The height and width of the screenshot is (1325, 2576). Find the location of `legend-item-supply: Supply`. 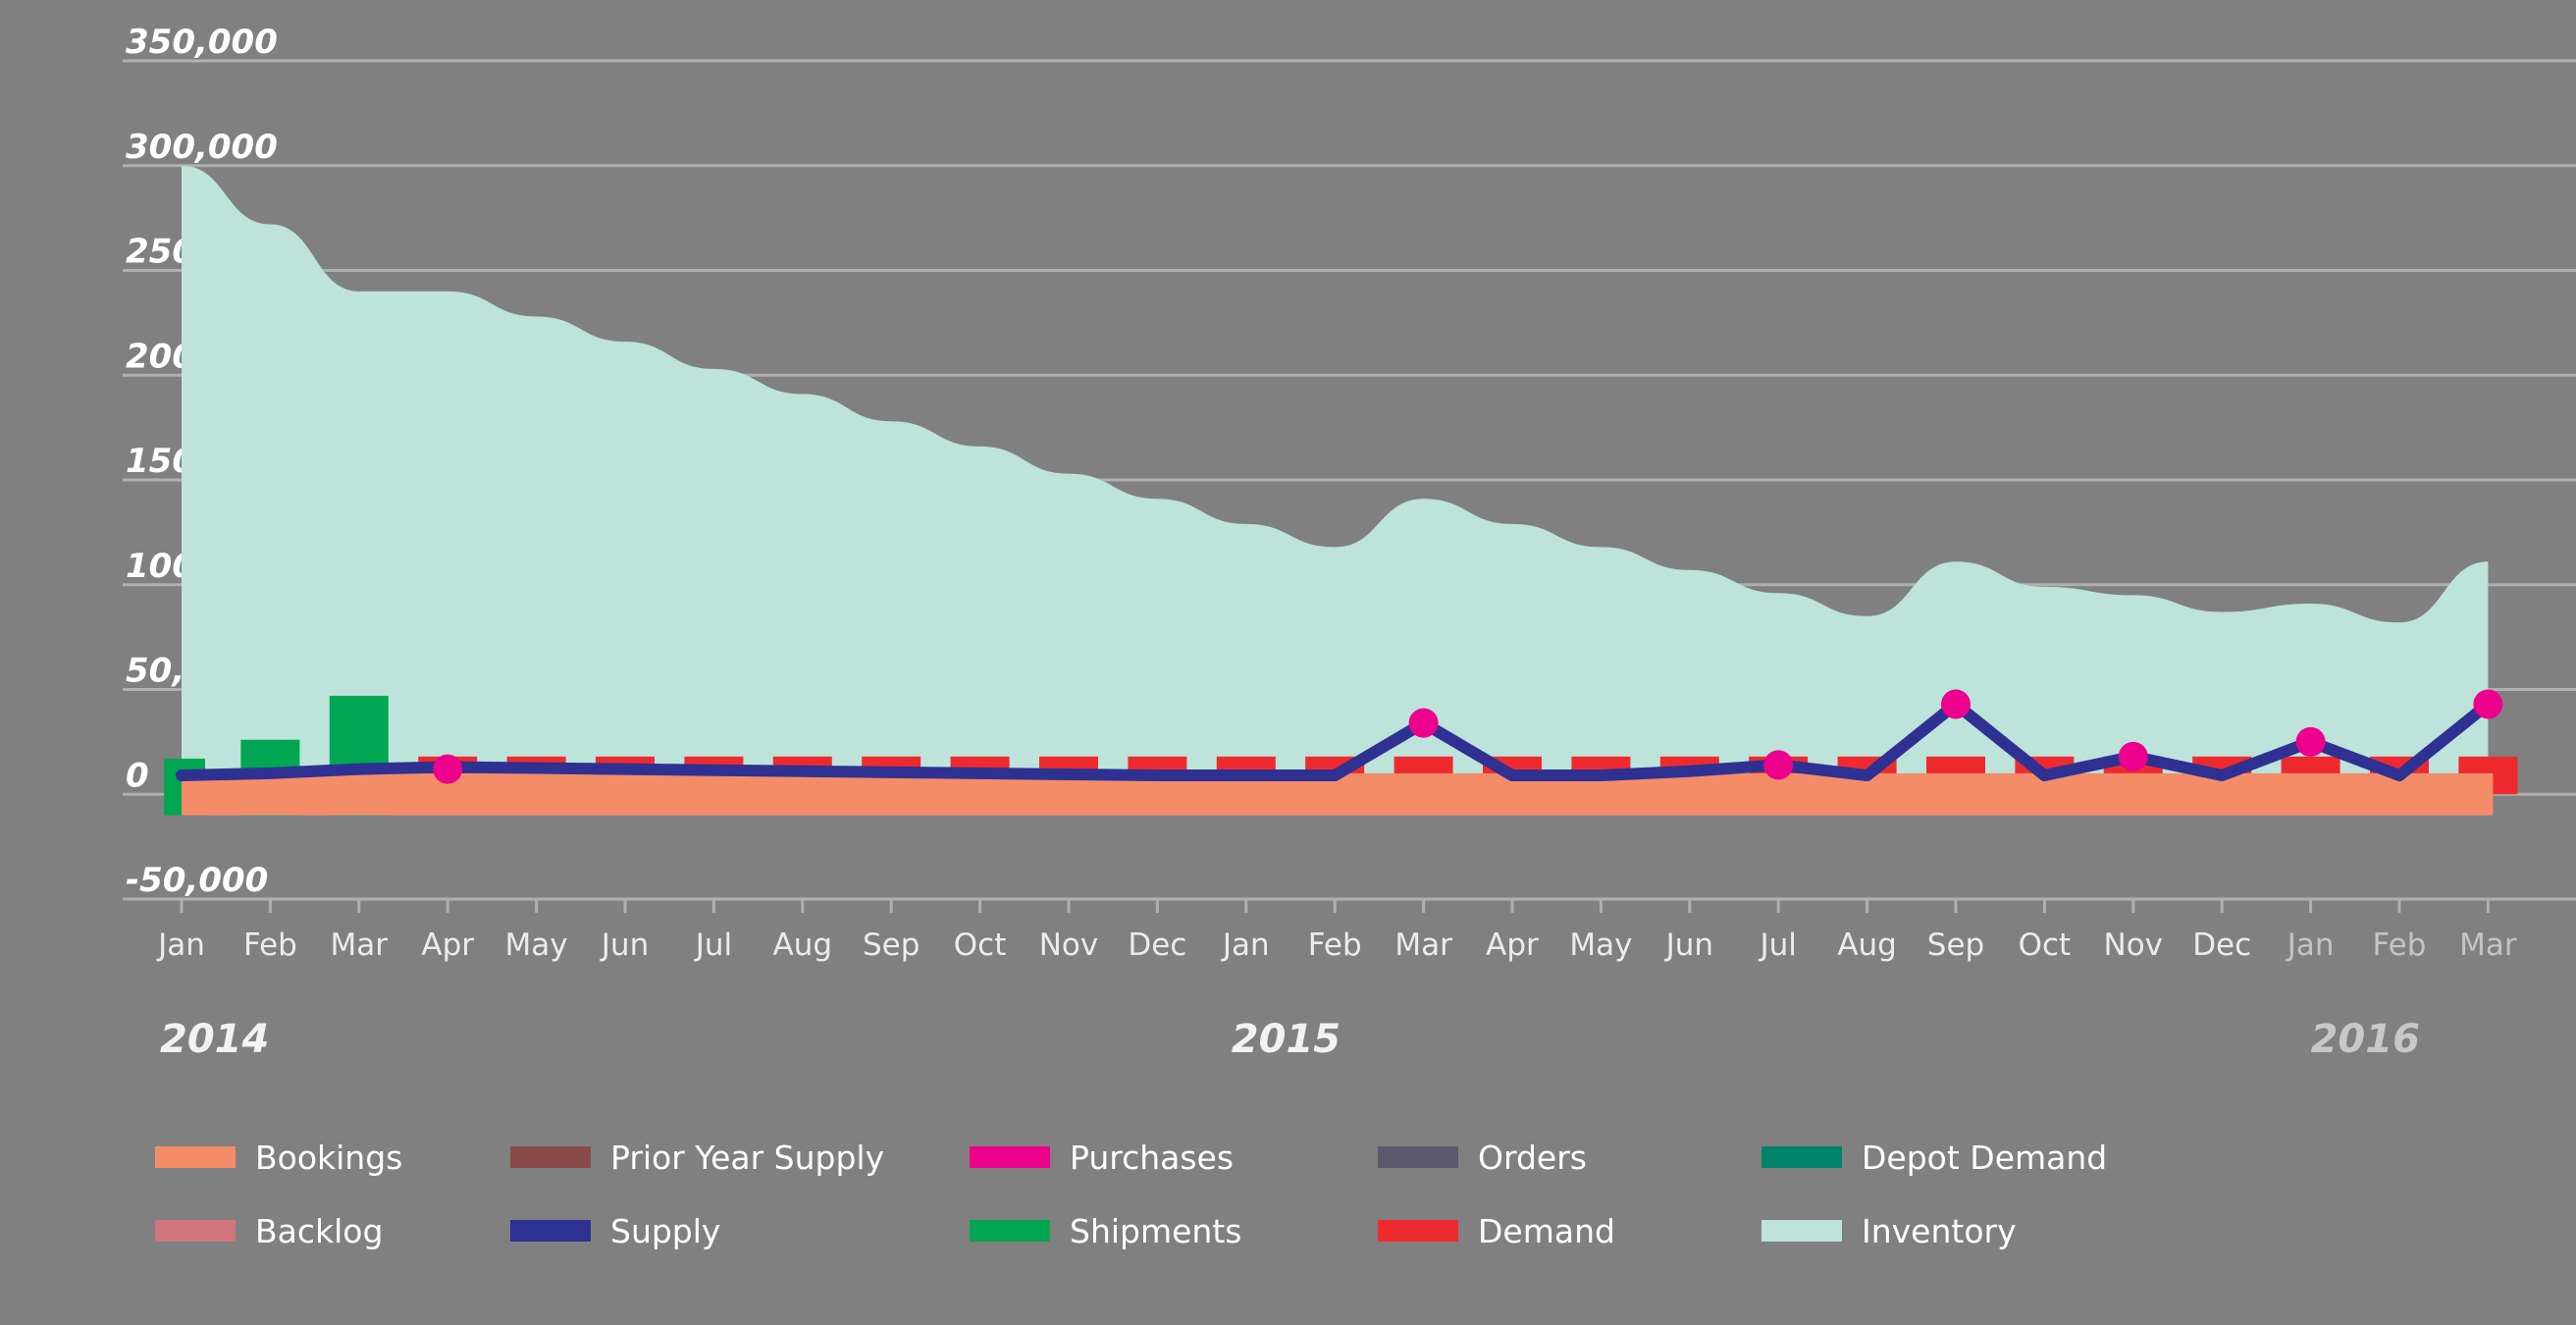

legend-item-supply: Supply is located at coordinates (615, 1231).